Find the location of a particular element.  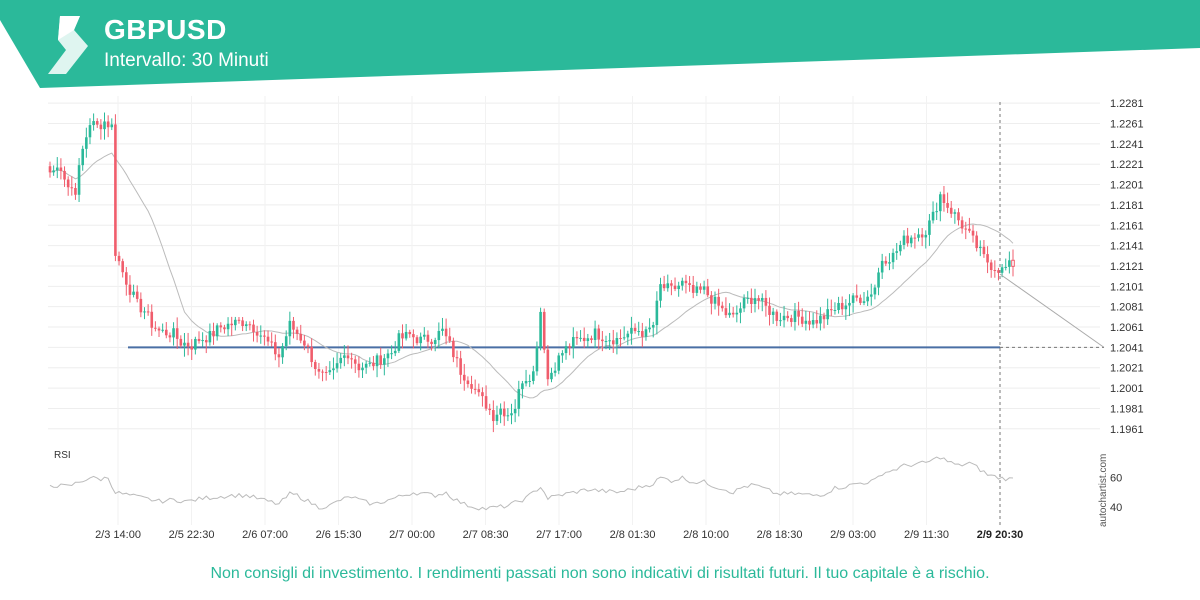

time-tick-label: 2/7 00:00 is located at coordinates (412, 535).